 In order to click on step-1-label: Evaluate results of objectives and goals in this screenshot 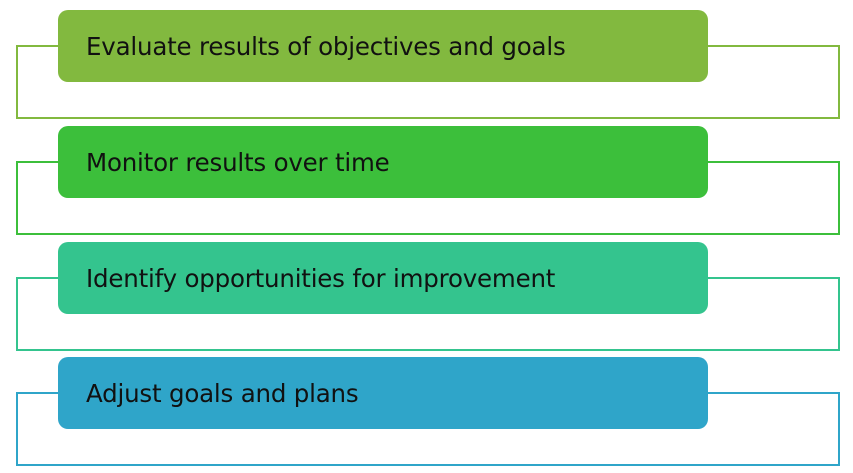, I will do `click(326, 46)`.